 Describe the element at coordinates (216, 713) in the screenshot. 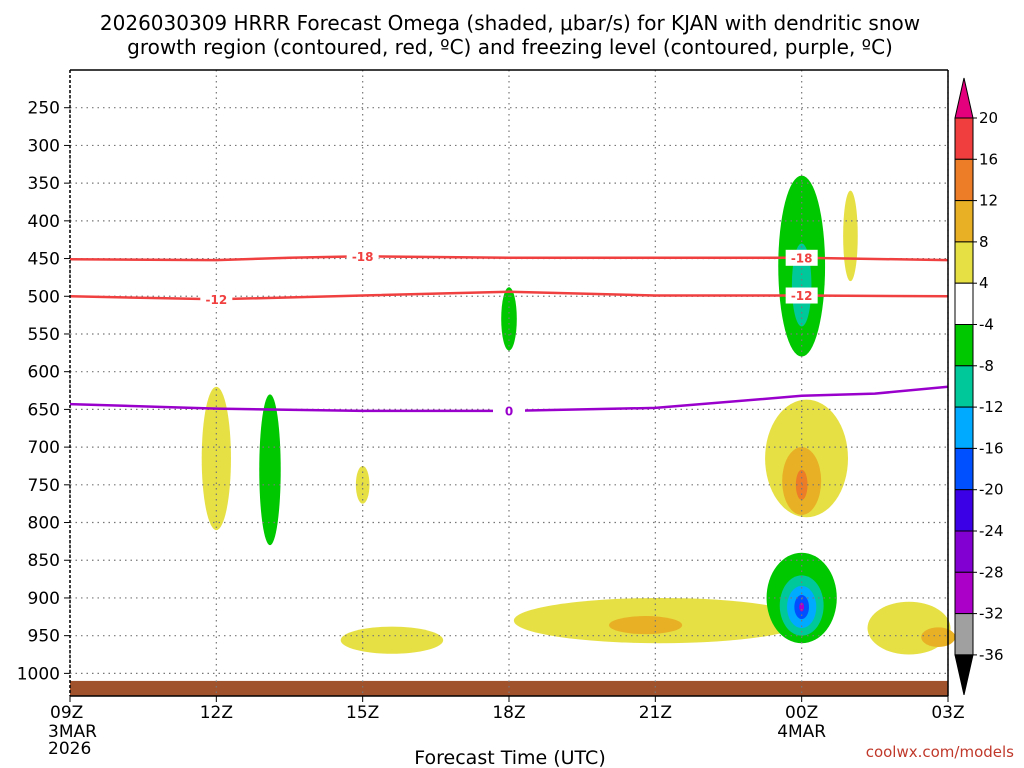

I see `x-tick-label-12Z: 12Z` at that location.